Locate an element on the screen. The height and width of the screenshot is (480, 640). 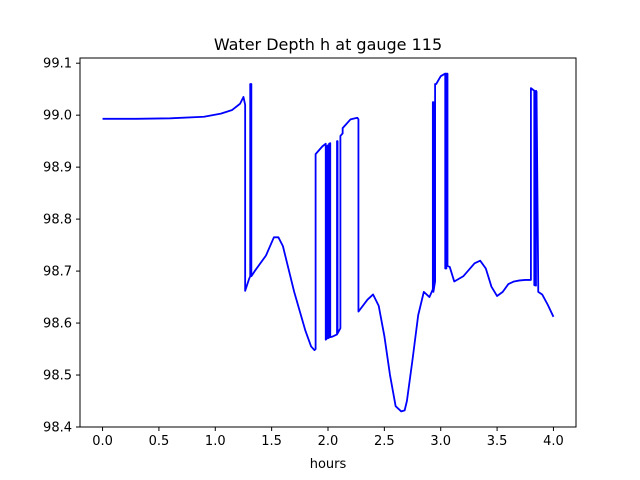
y-tick-label: 98.8 is located at coordinates (57, 220).